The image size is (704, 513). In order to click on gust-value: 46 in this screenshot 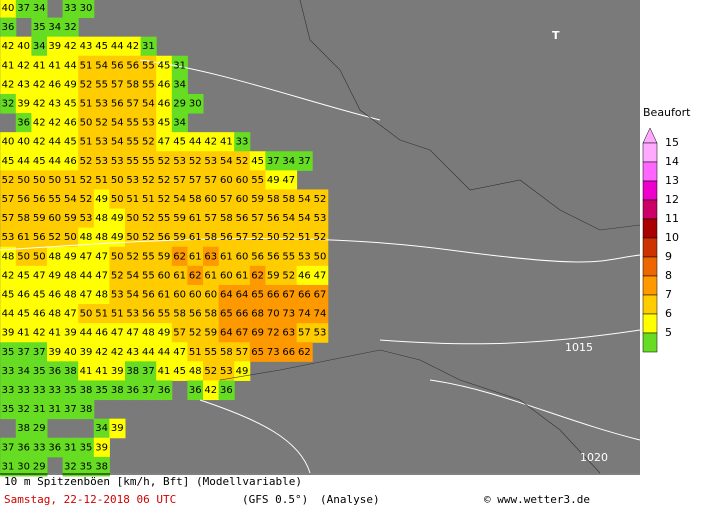, I will do `click(39, 314)`.